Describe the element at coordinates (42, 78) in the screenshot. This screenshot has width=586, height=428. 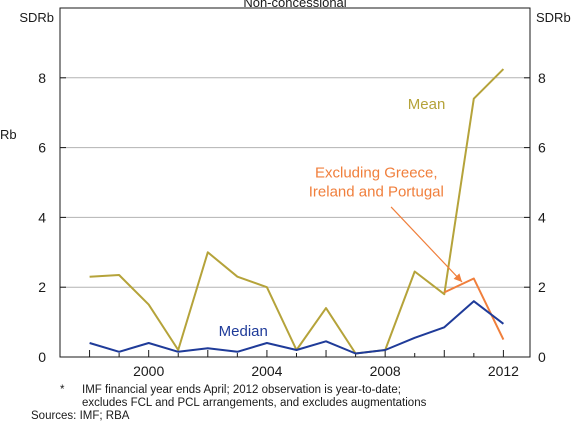
I see `y-tick-label-left: 8` at that location.